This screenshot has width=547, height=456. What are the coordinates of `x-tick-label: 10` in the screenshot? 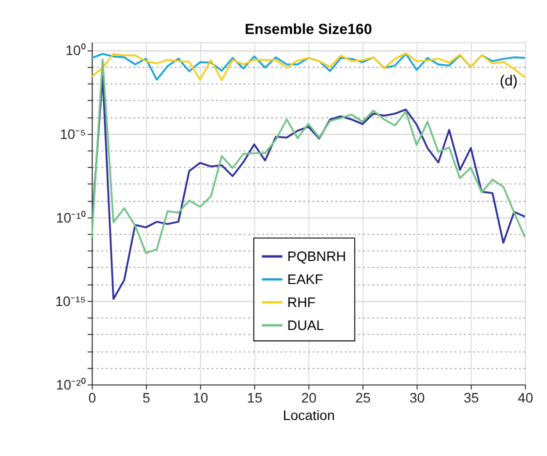 It's located at (200, 398).